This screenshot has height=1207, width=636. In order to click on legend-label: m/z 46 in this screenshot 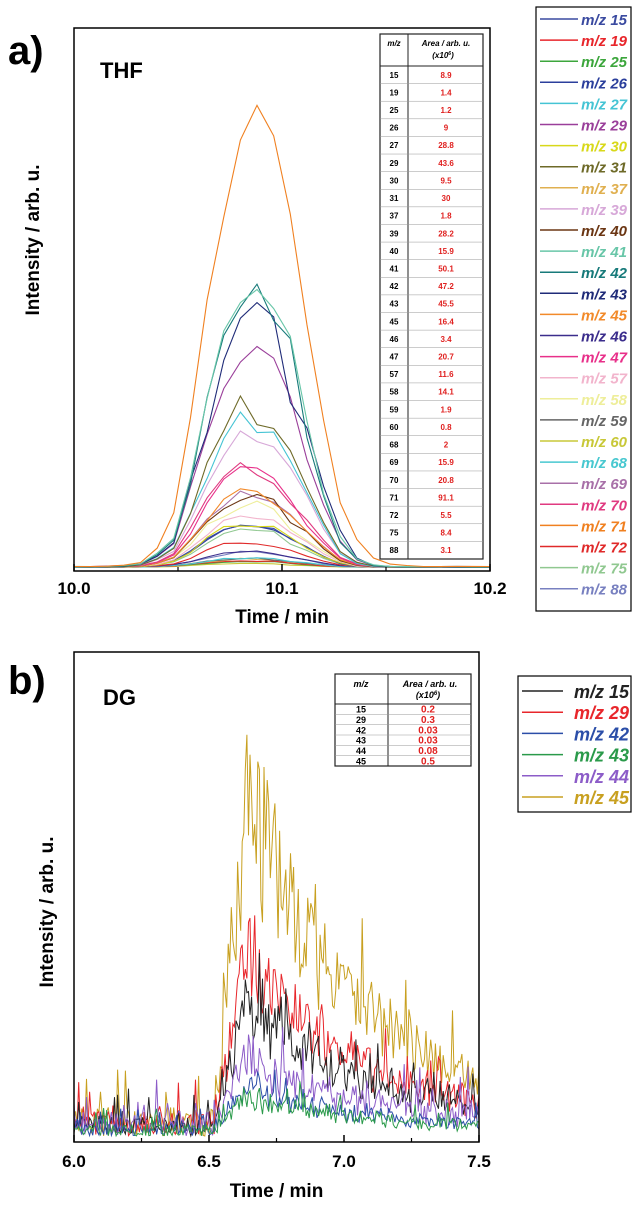, I will do `click(604, 337)`.